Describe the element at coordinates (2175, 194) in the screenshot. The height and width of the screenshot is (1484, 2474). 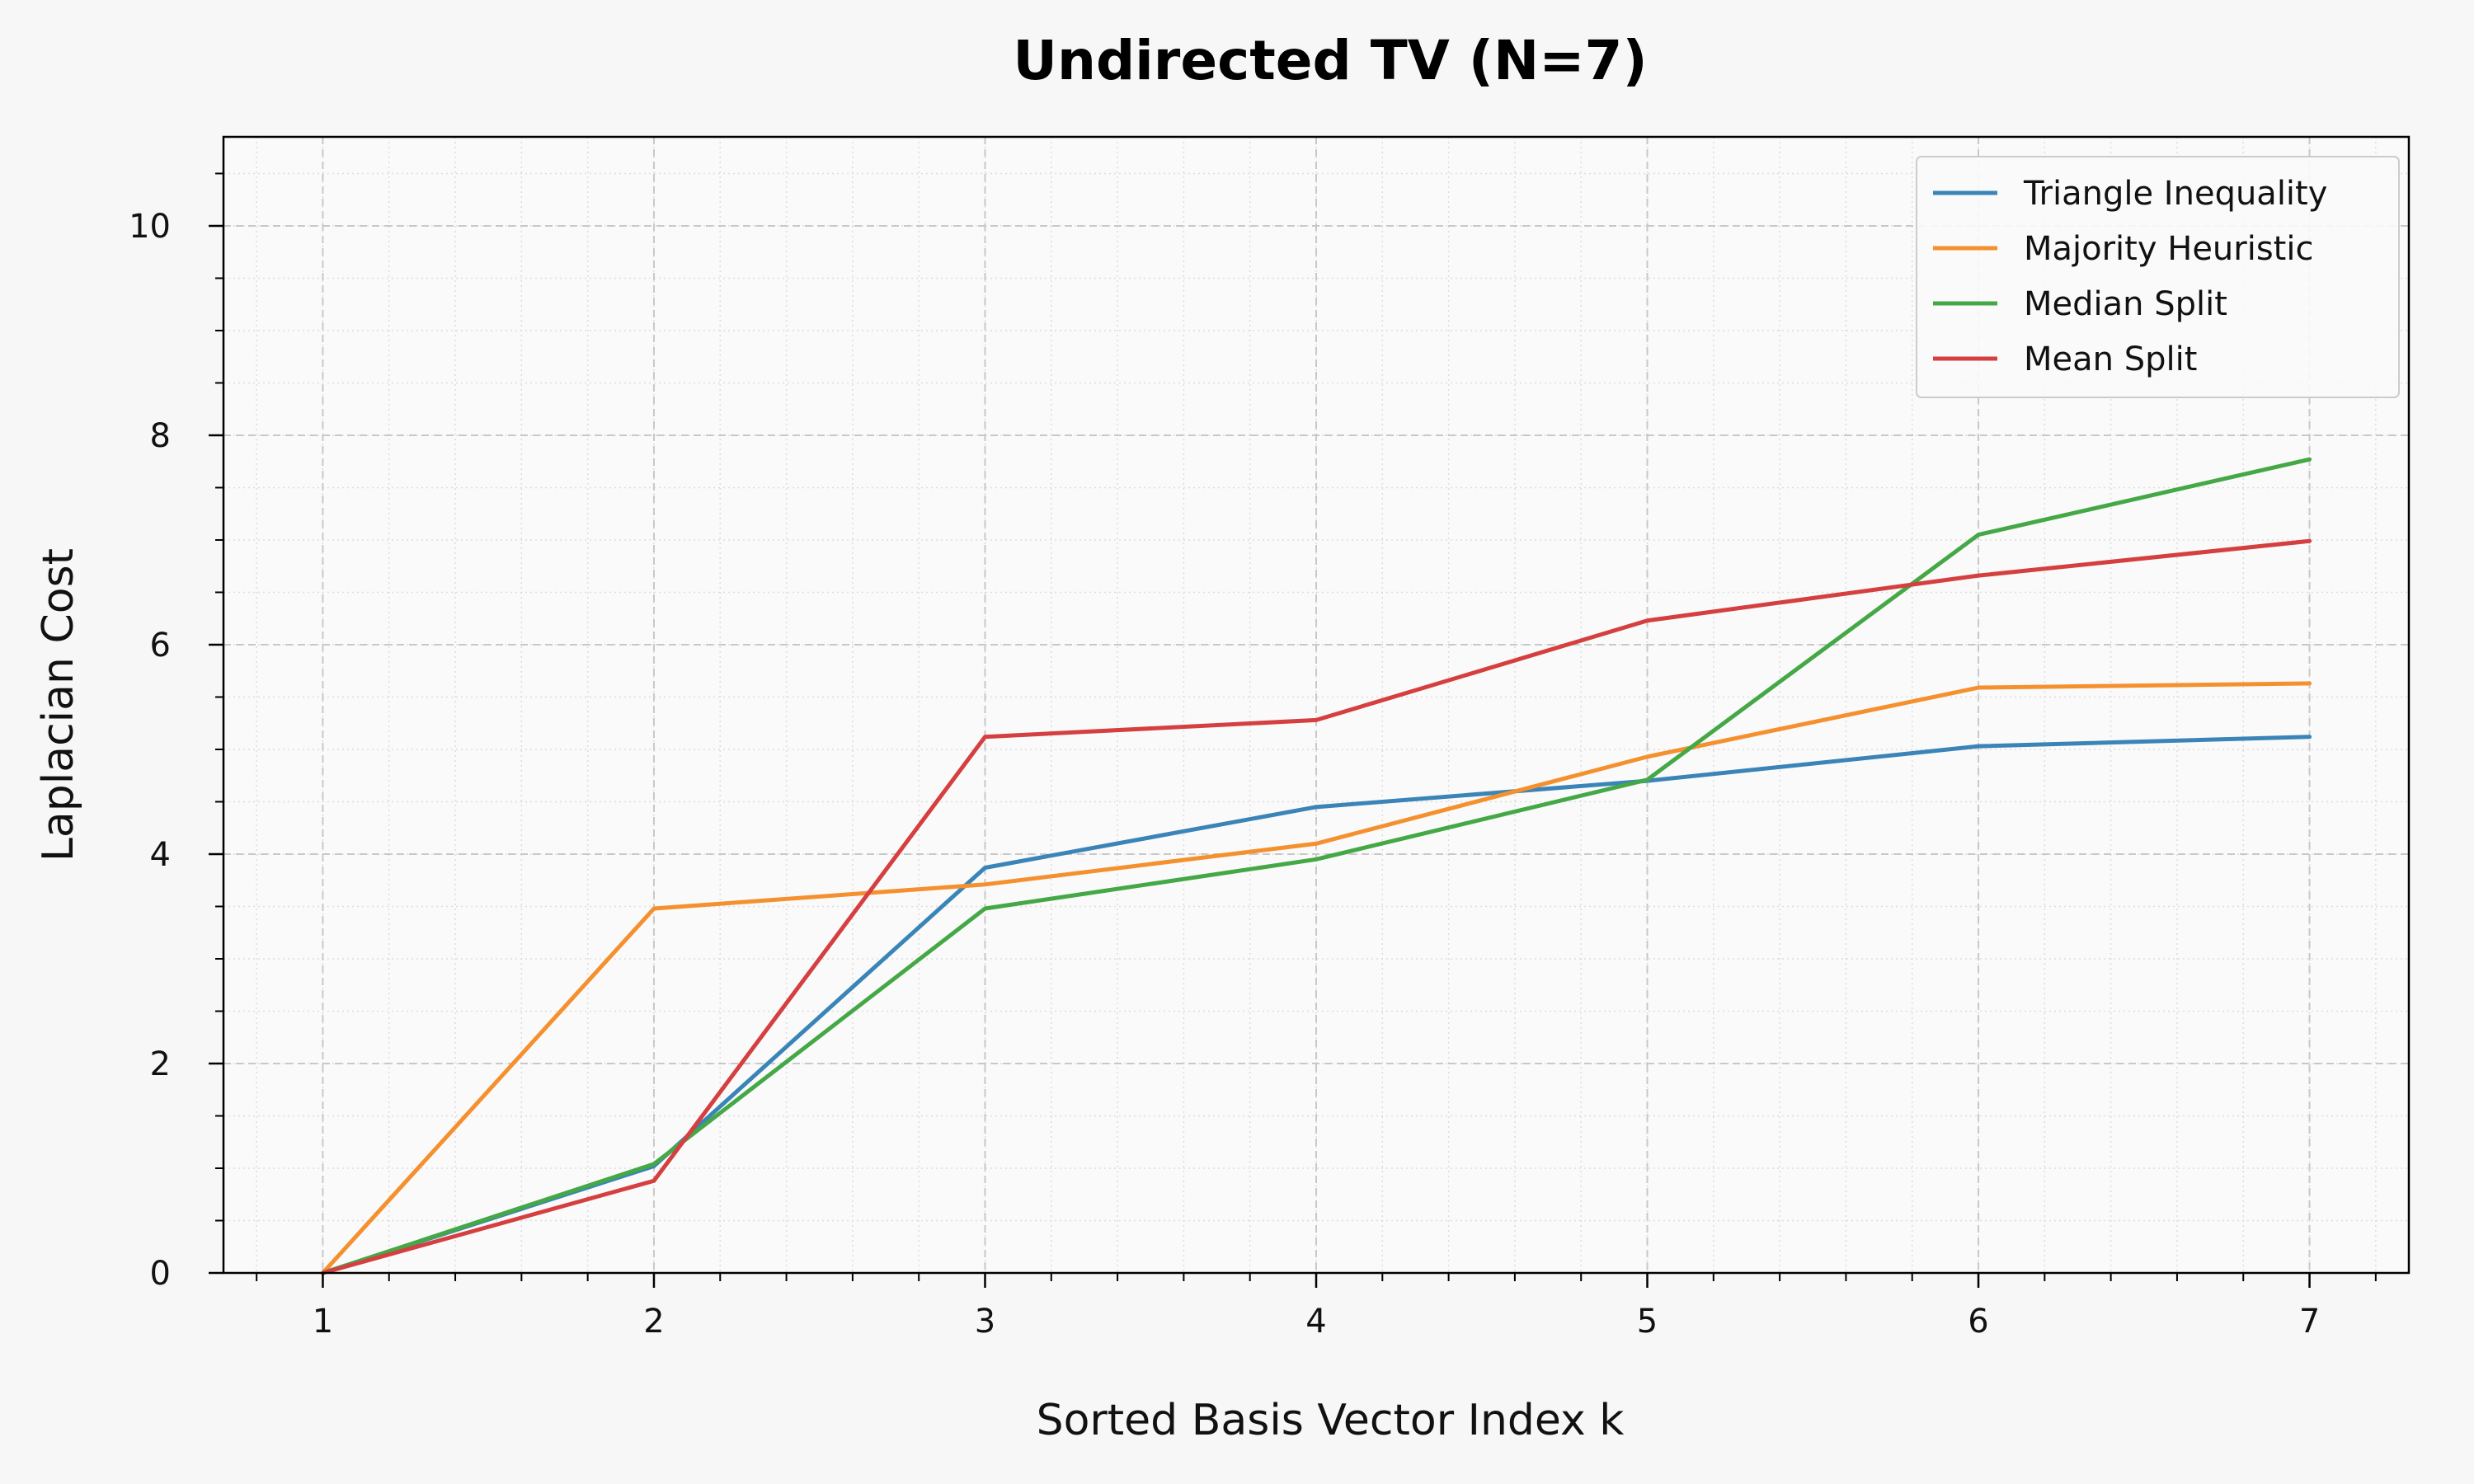
I see `legend-label-triangle-inequality: Triangle Inequality` at that location.